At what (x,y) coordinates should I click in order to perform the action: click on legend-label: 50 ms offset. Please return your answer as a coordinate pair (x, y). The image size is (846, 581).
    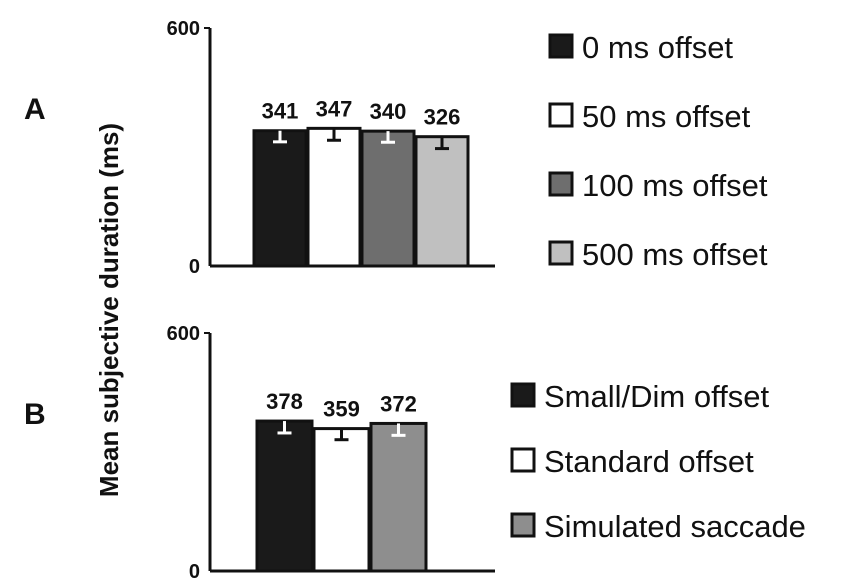
    Looking at the image, I should click on (666, 116).